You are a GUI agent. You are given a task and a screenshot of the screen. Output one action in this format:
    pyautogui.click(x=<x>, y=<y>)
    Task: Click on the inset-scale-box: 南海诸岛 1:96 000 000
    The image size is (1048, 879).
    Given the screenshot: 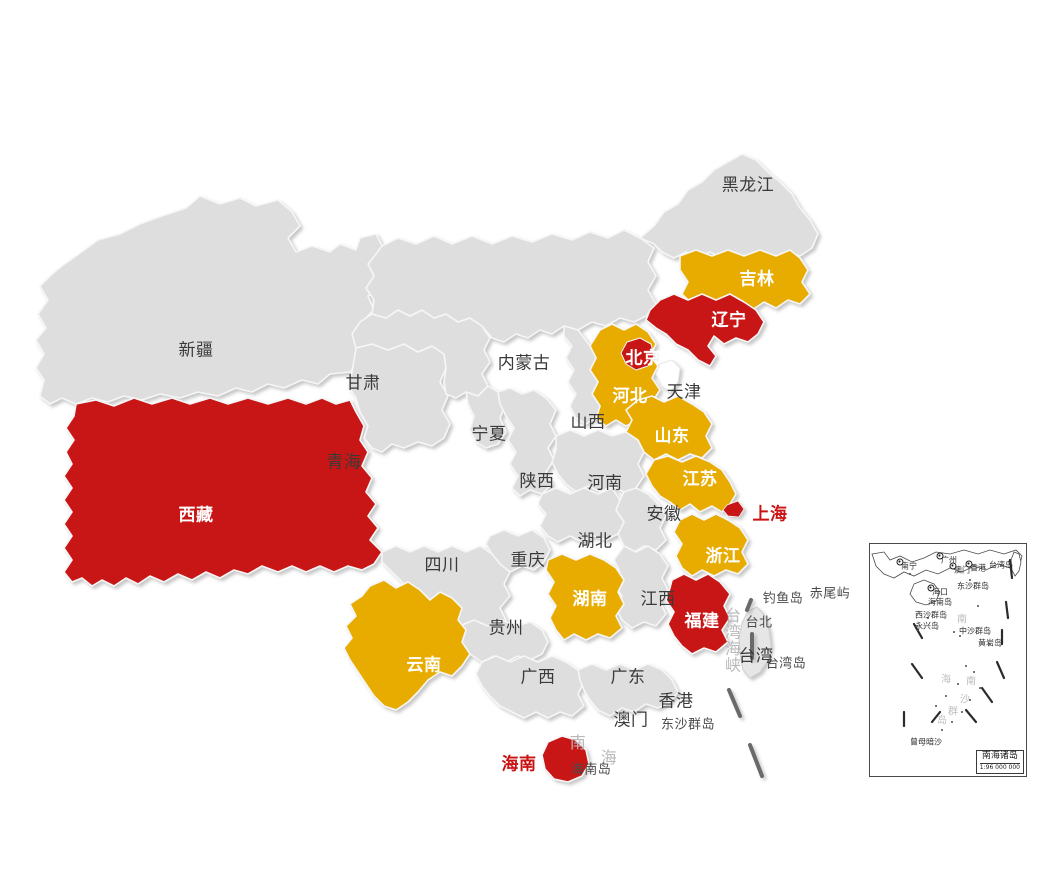 What is the action you would take?
    pyautogui.click(x=999, y=762)
    